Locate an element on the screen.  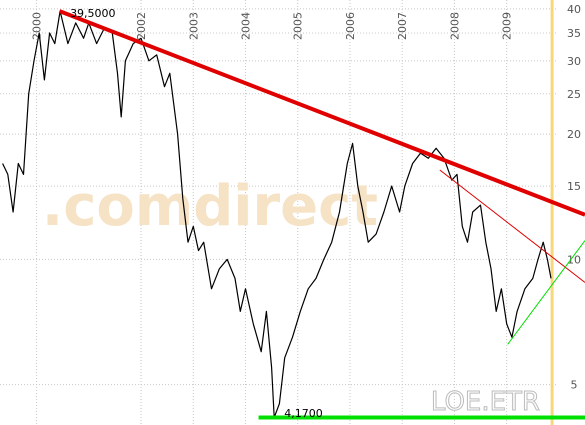
x-tick-label: 2006 is located at coordinates (350, 26).